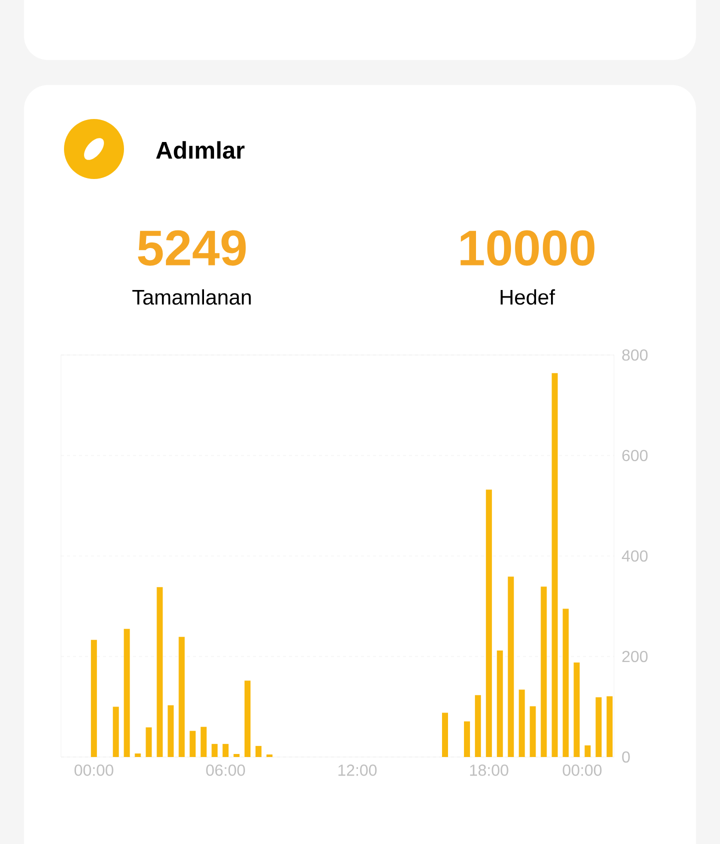 This screenshot has width=720, height=844. Describe the element at coordinates (626, 757) in the screenshot. I see `y-tick-label: 0` at that location.